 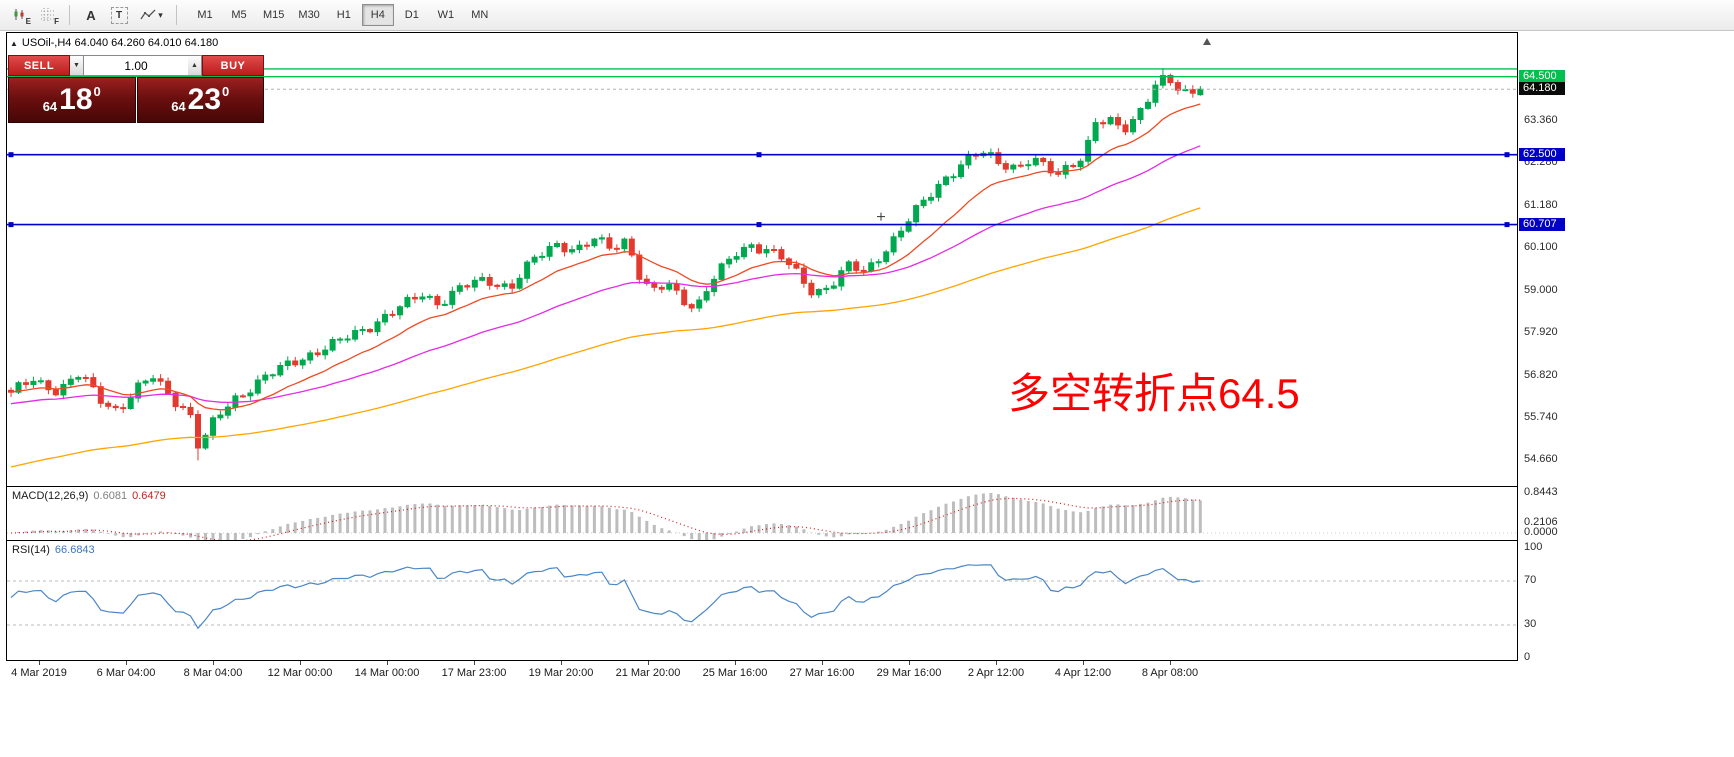 What do you see at coordinates (762, 32) in the screenshot?
I see `panel-border` at bounding box center [762, 32].